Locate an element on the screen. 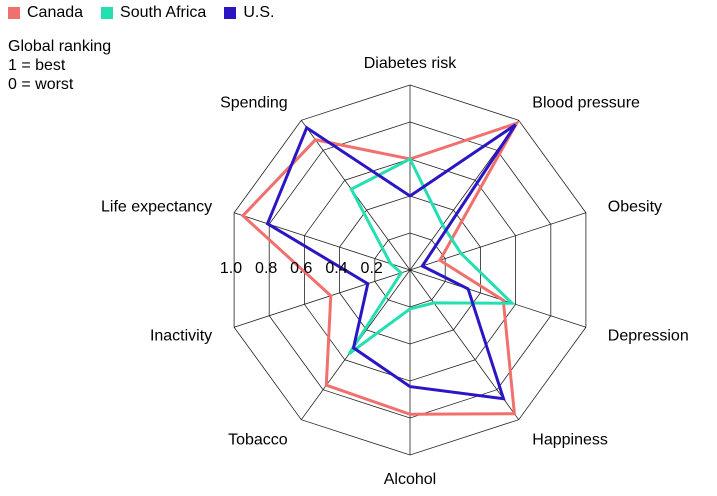 This screenshot has width=717, height=496. ranking-note: Global ranking 1 = best 0 = worst is located at coordinates (59, 65).